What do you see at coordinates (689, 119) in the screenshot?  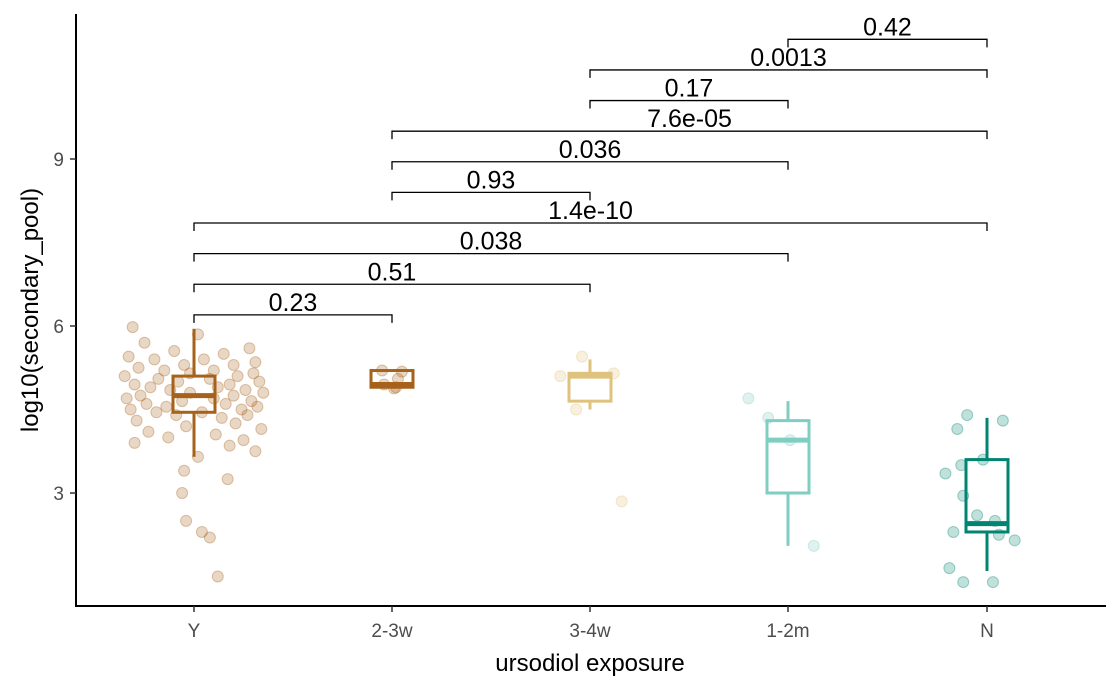 I see `p-value-label: 7.6e-05` at bounding box center [689, 119].